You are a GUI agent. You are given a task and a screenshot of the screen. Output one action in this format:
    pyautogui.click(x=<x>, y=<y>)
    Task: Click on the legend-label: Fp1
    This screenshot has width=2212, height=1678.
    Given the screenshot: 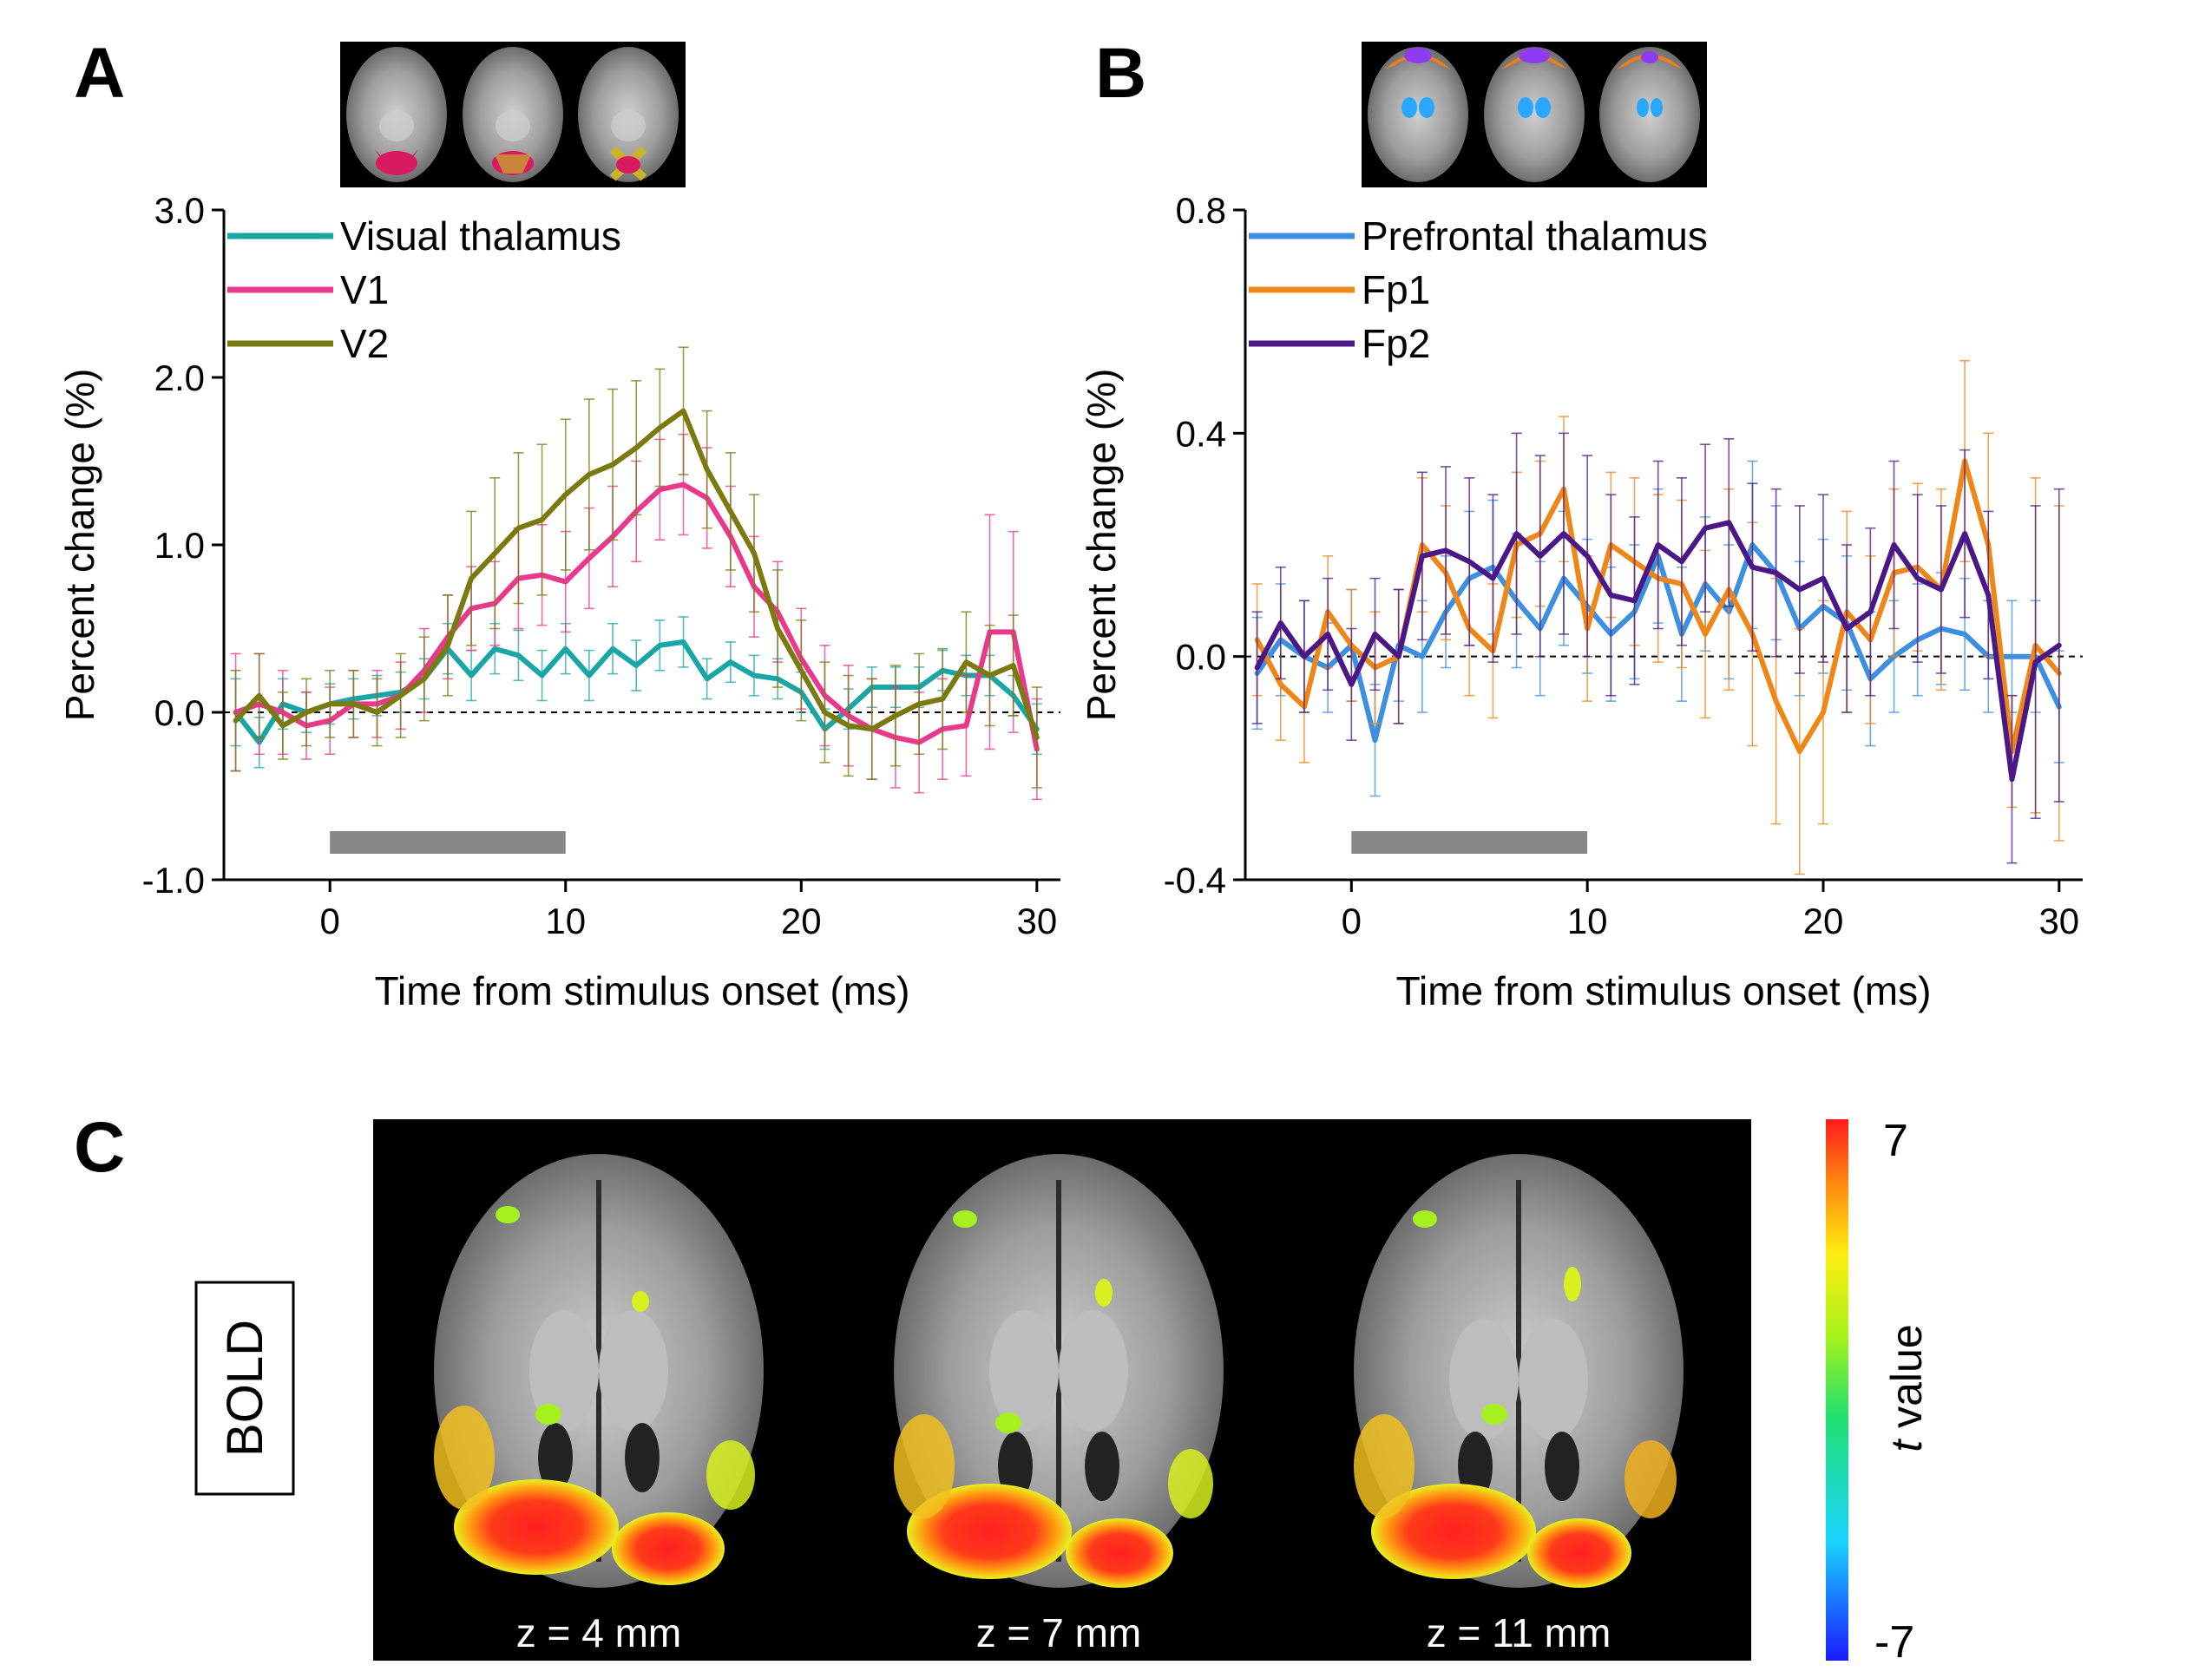 What is the action you would take?
    pyautogui.click(x=1396, y=290)
    